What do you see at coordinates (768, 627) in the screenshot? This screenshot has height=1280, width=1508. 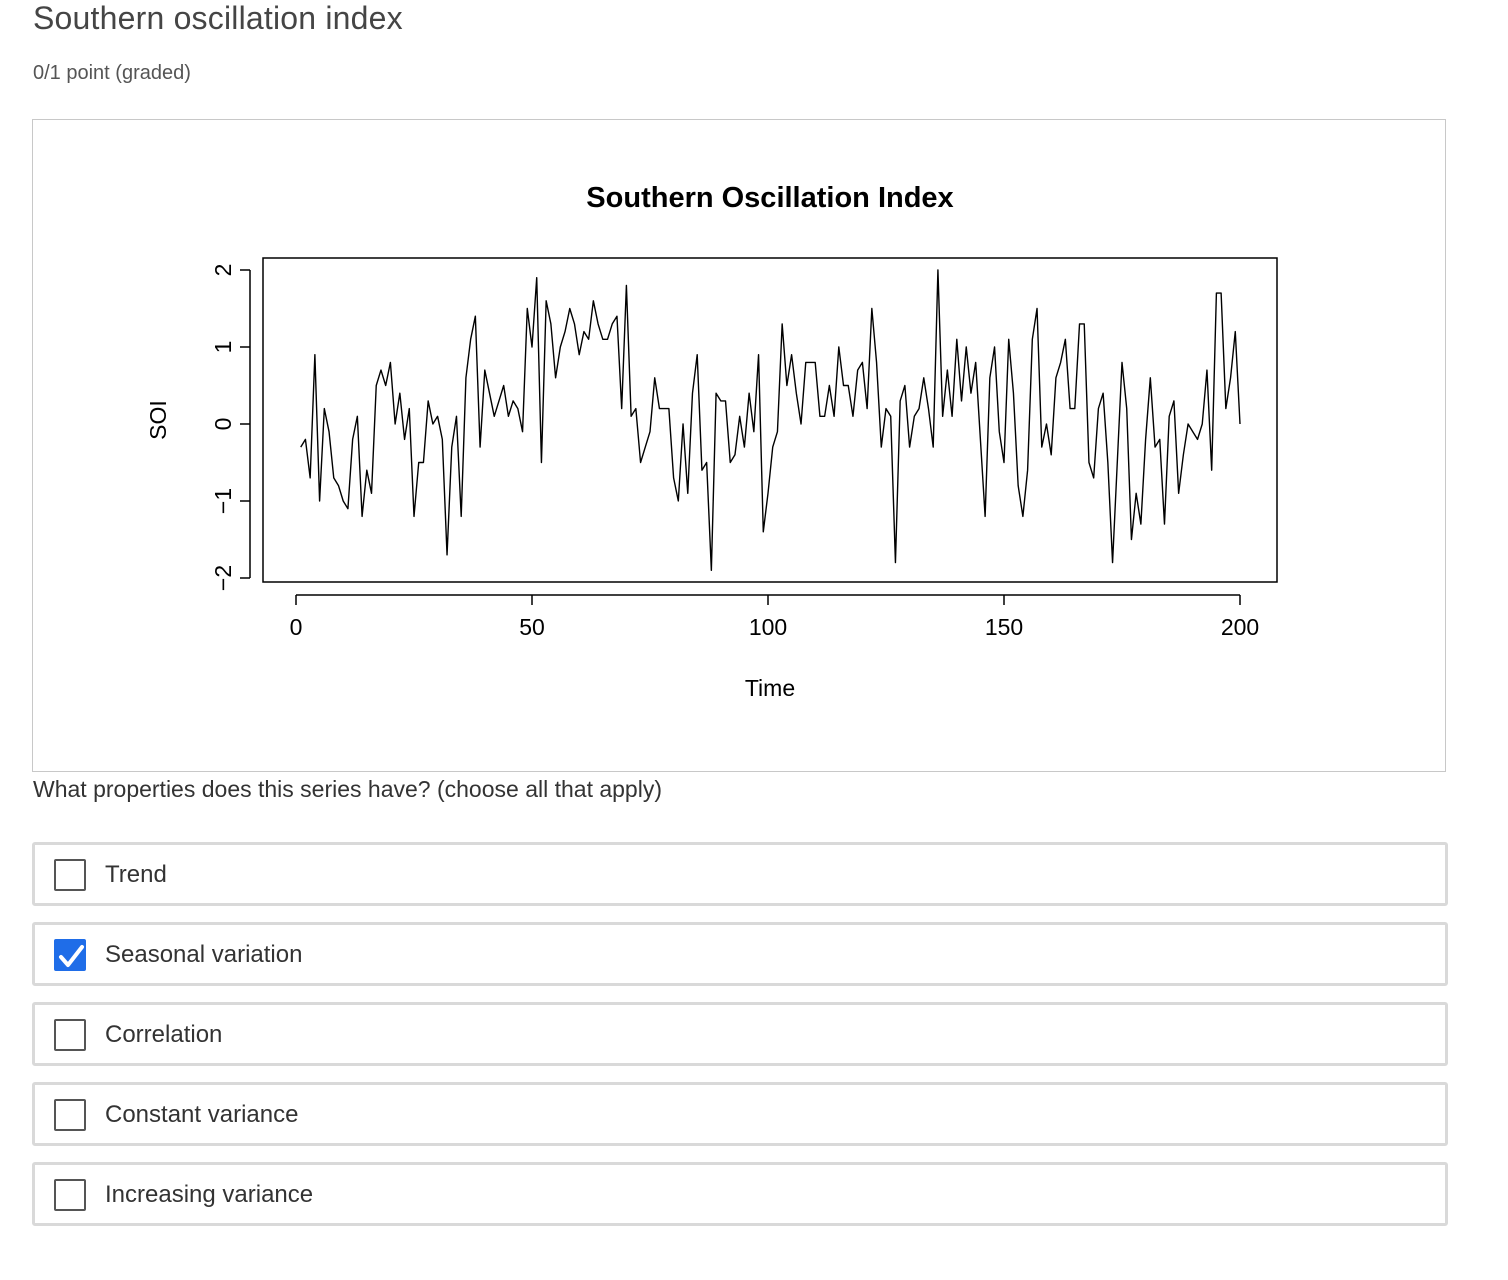 I see `x-tick-label: 100` at bounding box center [768, 627].